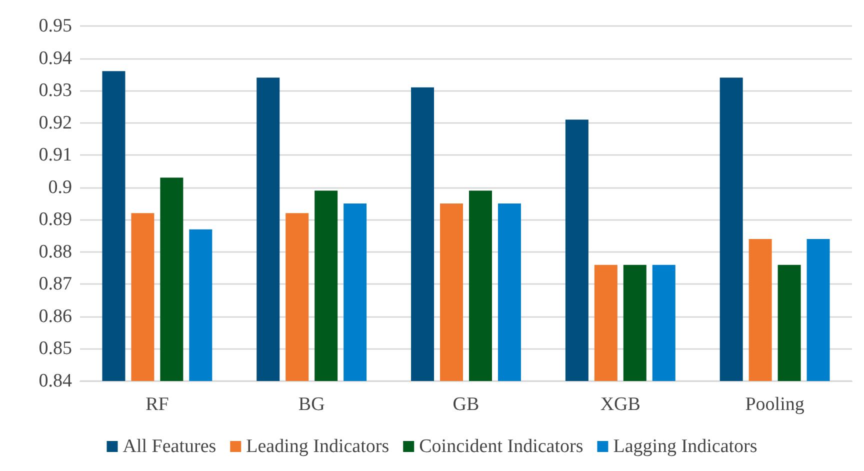 This screenshot has width=864, height=471. I want to click on x-tick-label: XGB, so click(620, 404).